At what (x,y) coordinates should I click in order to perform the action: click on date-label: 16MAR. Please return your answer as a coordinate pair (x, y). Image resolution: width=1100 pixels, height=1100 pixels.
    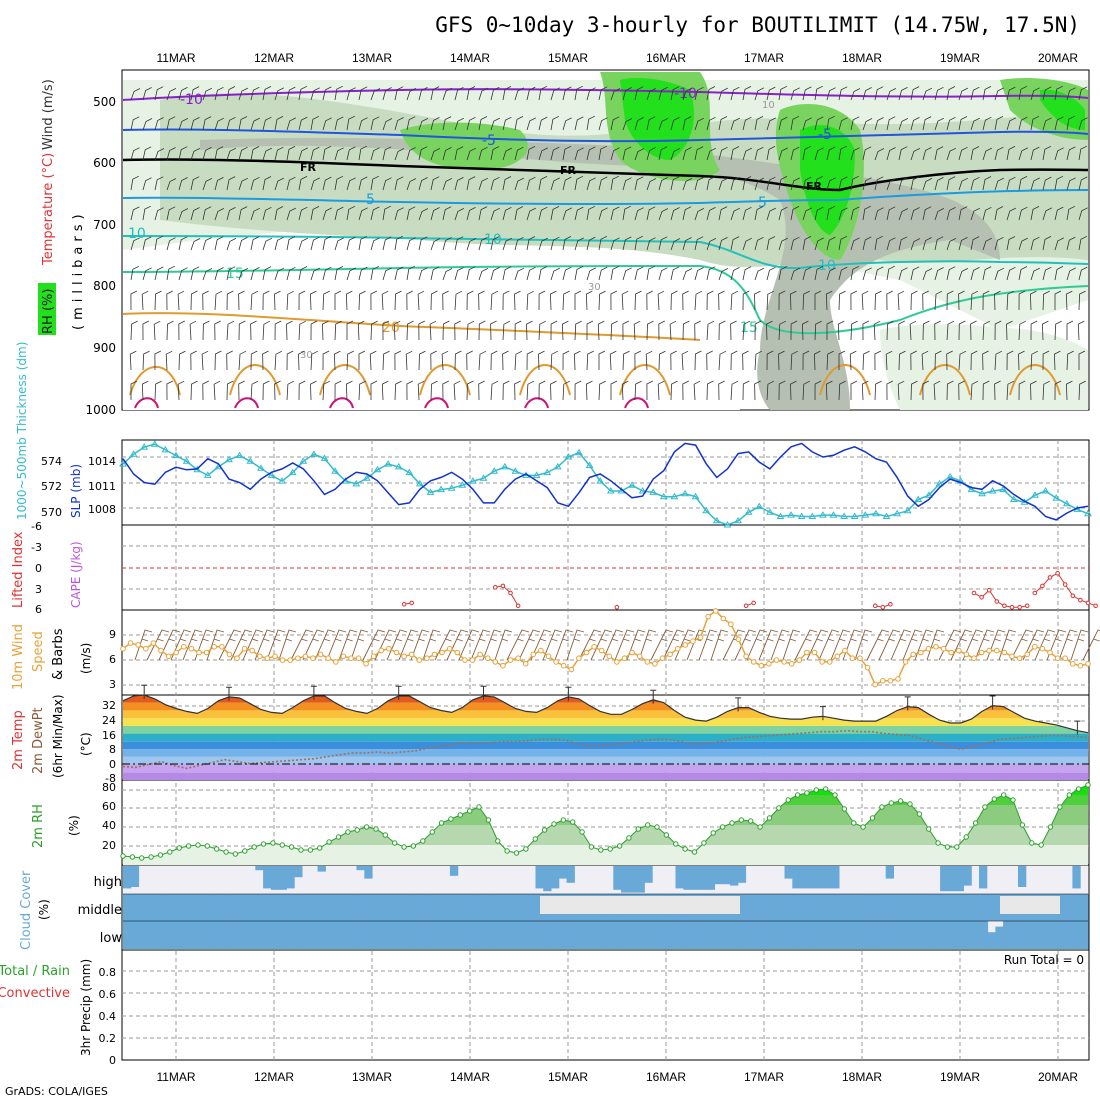
    Looking at the image, I should click on (666, 1077).